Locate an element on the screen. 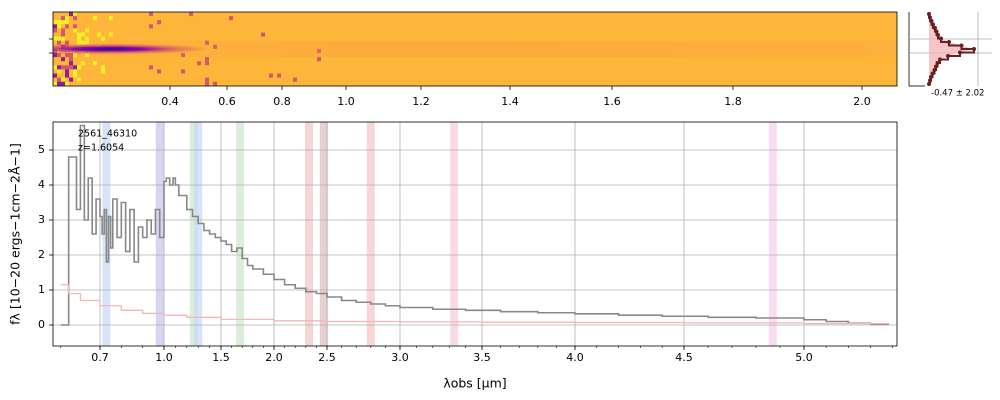  object-id-label: 2561_46310 is located at coordinates (107, 134).